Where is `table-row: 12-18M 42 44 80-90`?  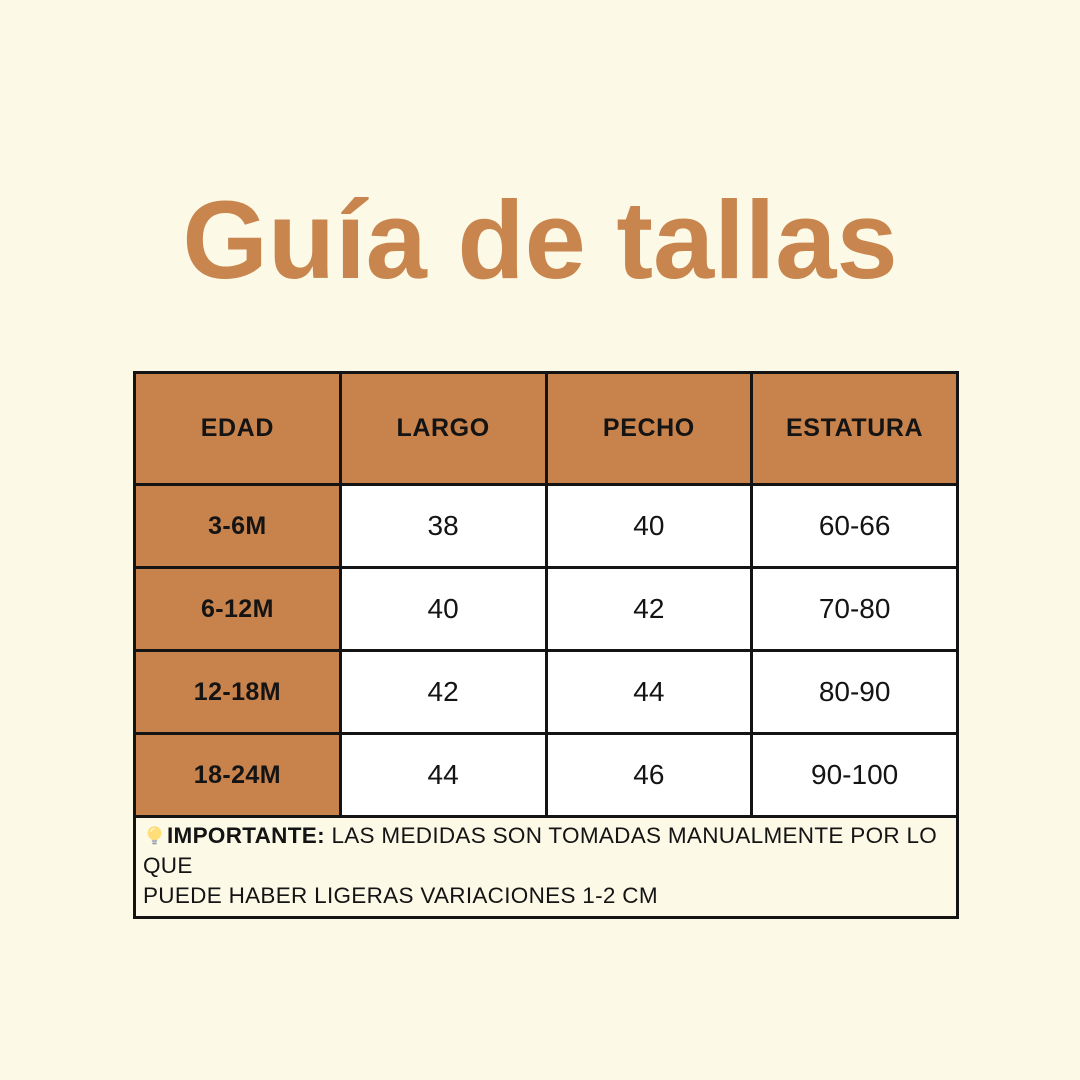
table-row: 12-18M 42 44 80-90 is located at coordinates (546, 692).